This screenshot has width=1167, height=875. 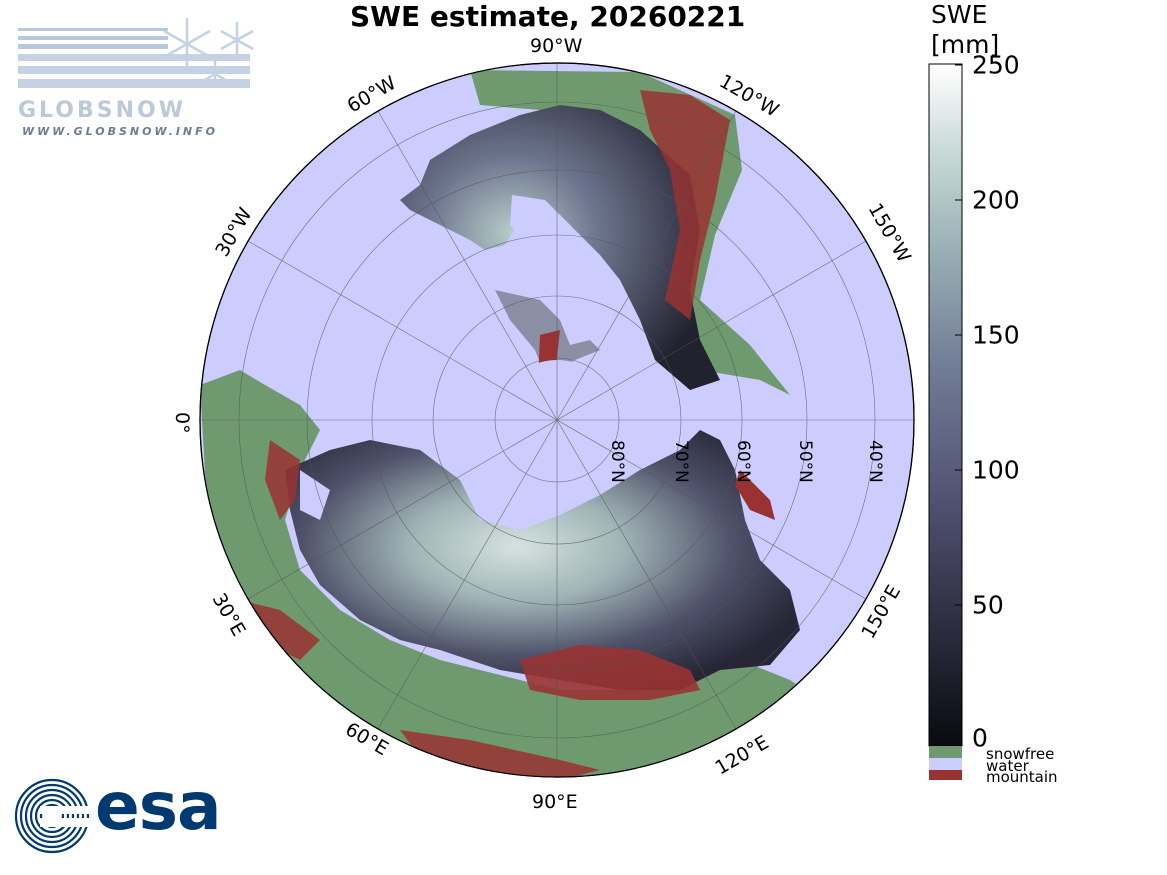 I want to click on legend-swatch-mountain, so click(x=945, y=775).